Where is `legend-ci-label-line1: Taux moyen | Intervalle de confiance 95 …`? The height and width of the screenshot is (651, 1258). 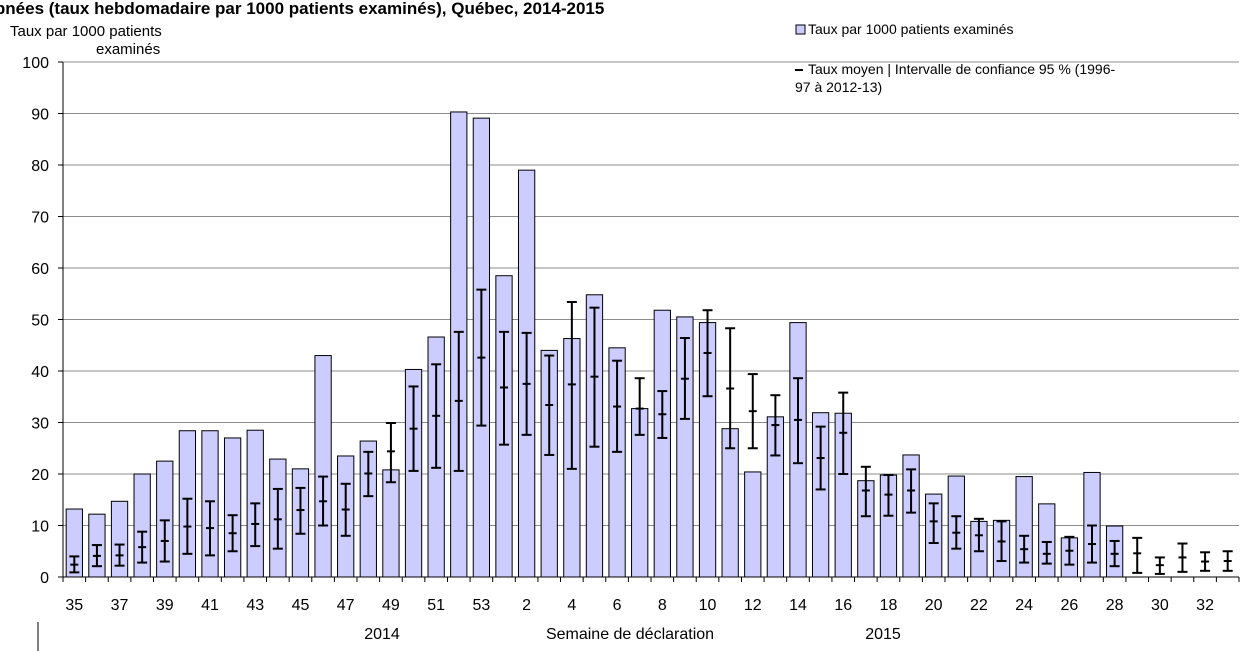 legend-ci-label-line1: Taux moyen | Intervalle de confiance 95 … is located at coordinates (961, 69).